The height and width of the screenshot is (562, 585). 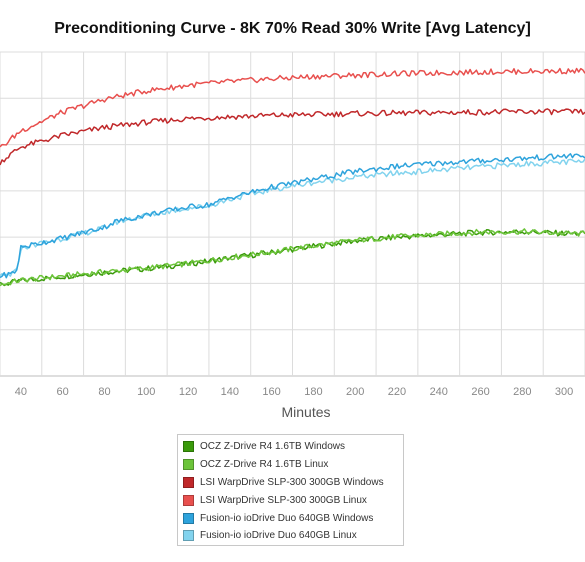 I want to click on x-axis-title: Minutes, so click(x=305, y=412).